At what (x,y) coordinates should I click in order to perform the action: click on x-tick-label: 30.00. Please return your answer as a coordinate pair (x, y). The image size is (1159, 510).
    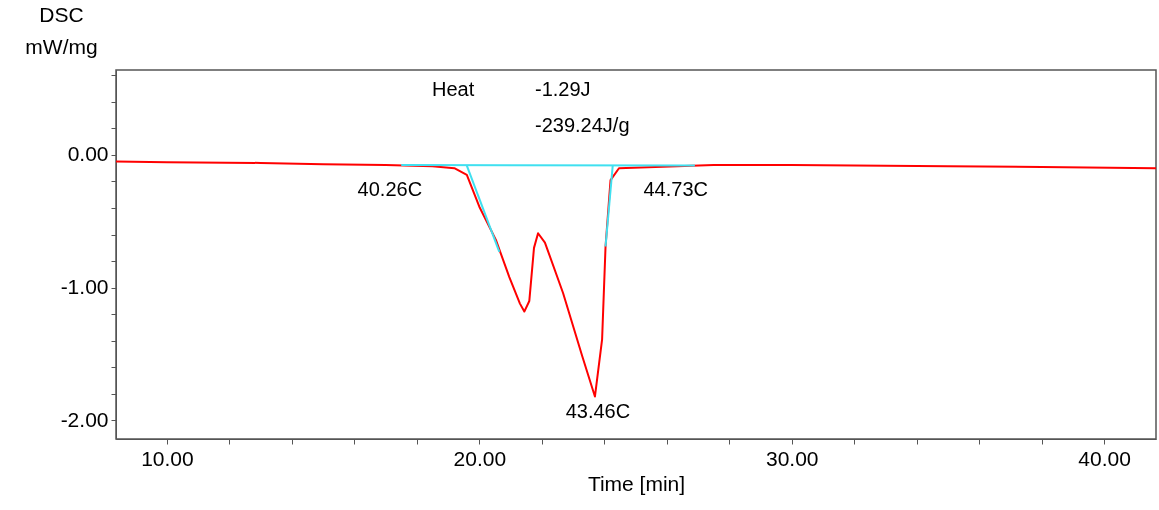
    Looking at the image, I should click on (792, 458).